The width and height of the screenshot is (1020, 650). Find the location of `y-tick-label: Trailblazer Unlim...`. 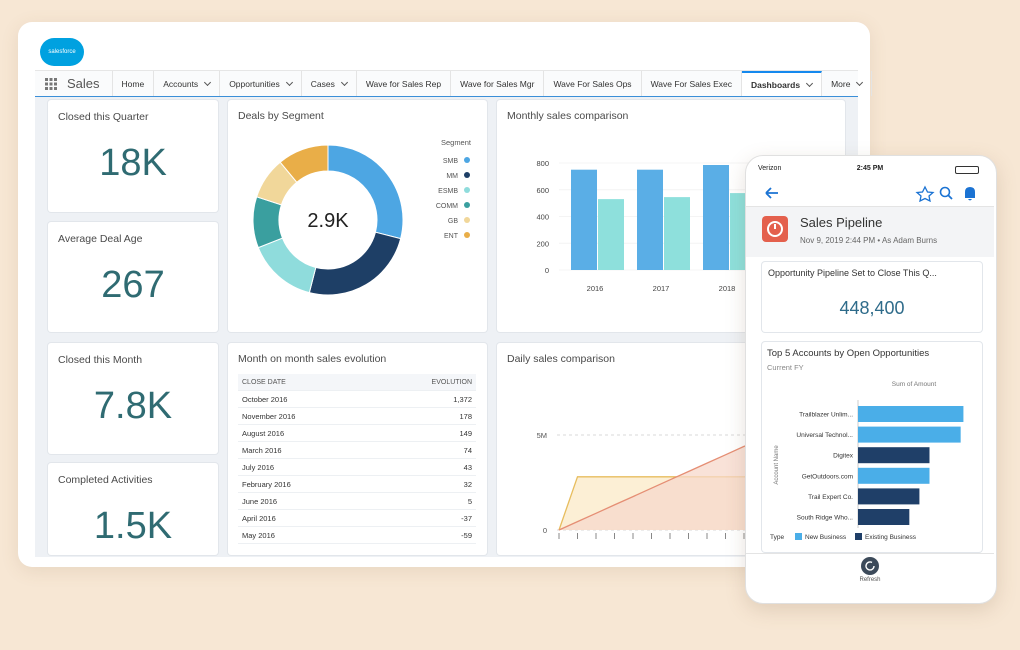

y-tick-label: Trailblazer Unlim... is located at coordinates (826, 415).